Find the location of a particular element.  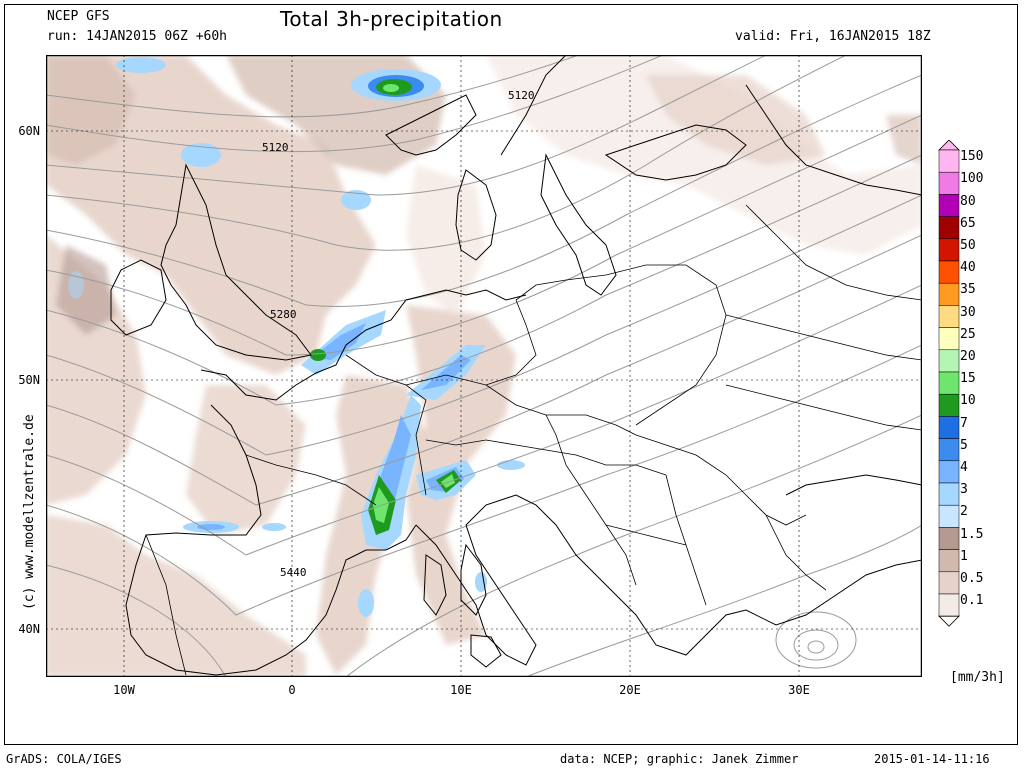

colorbar-level-label: 35 is located at coordinates (968, 290).